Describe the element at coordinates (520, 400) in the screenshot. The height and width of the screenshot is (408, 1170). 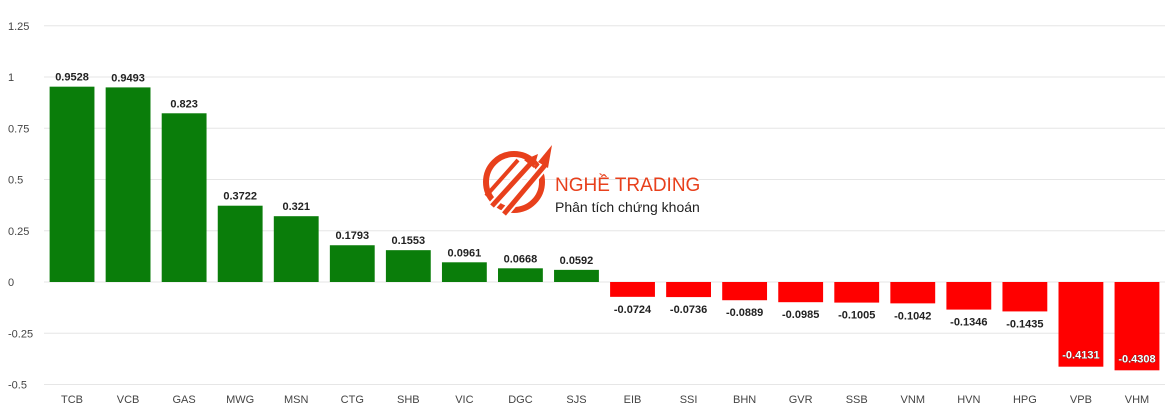
I see `x-tick-label: DGC` at that location.